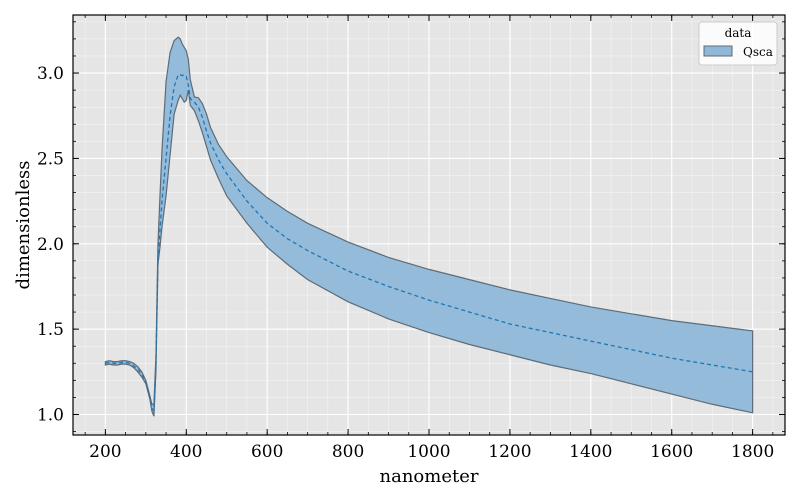  I want to click on x-axis-label: nanometer, so click(429, 476).